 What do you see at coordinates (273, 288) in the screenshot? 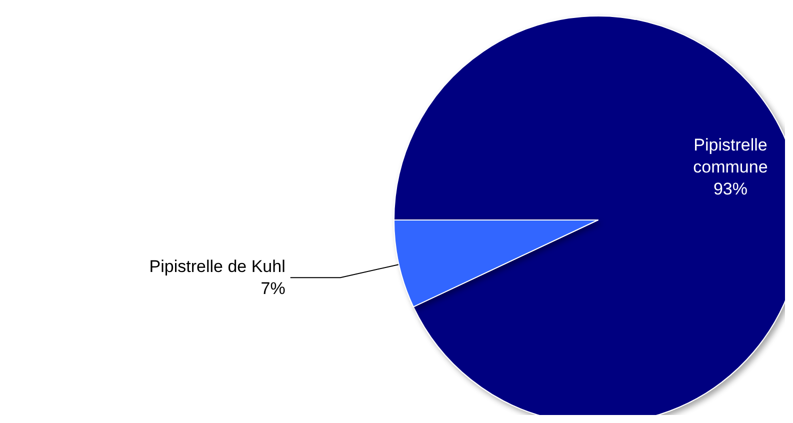
I see `data-label: 7%` at bounding box center [273, 288].